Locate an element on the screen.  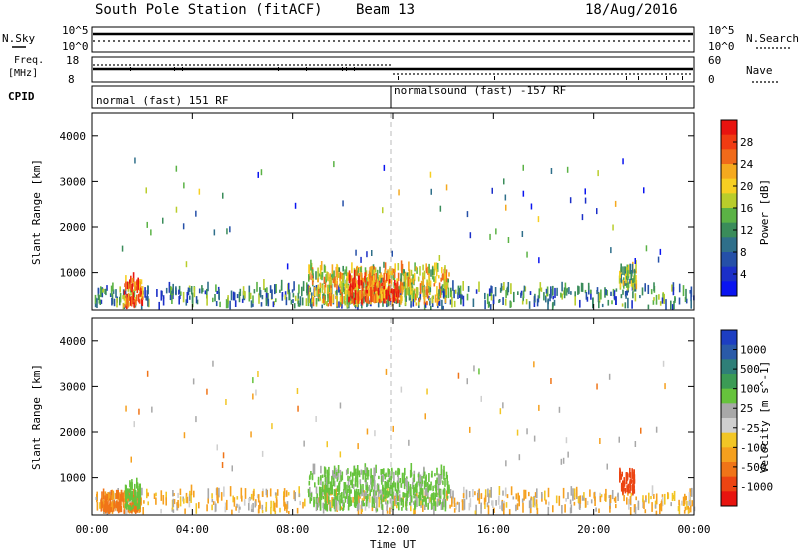
y-tick-label: 1000 is located at coordinates (73, 273).